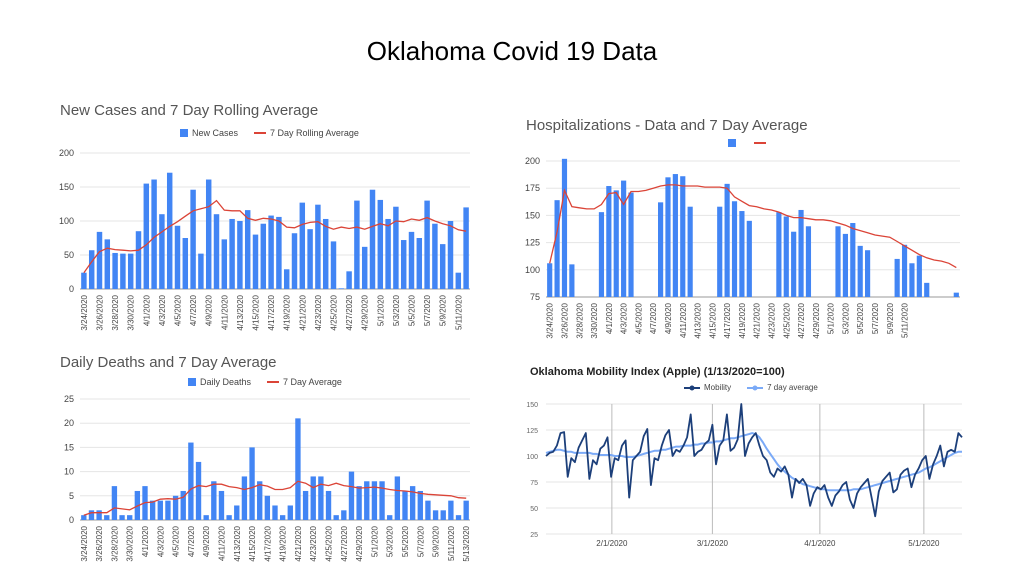 The width and height of the screenshot is (1024, 576). Describe the element at coordinates (298, 543) in the screenshot. I see `x-tick-label: 4/21/2020` at that location.